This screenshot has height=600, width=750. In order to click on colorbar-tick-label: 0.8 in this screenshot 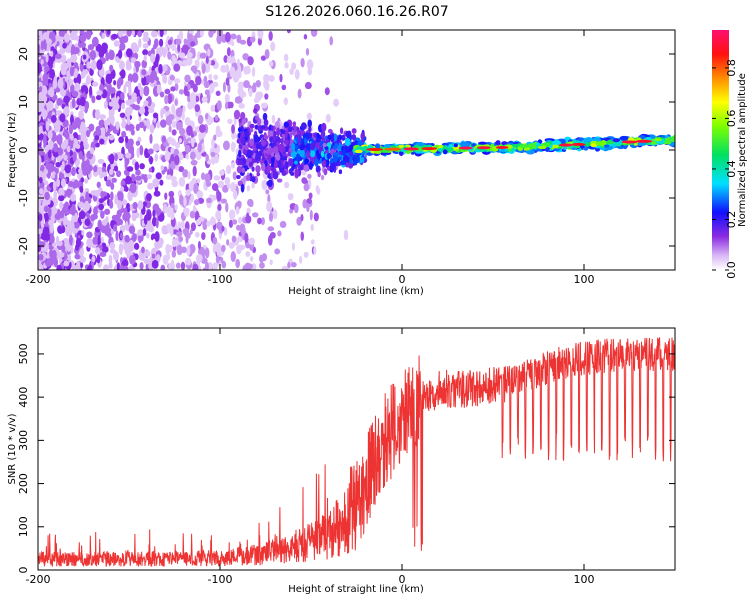, I will do `click(731, 68)`.